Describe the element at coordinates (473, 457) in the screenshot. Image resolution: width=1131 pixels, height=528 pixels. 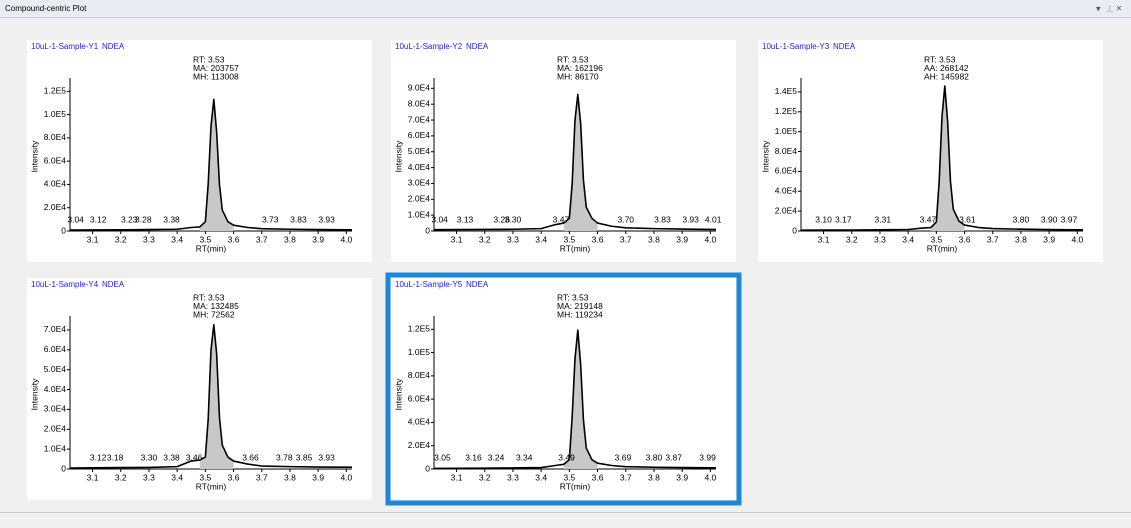
I see `peak-label: 3.16` at that location.